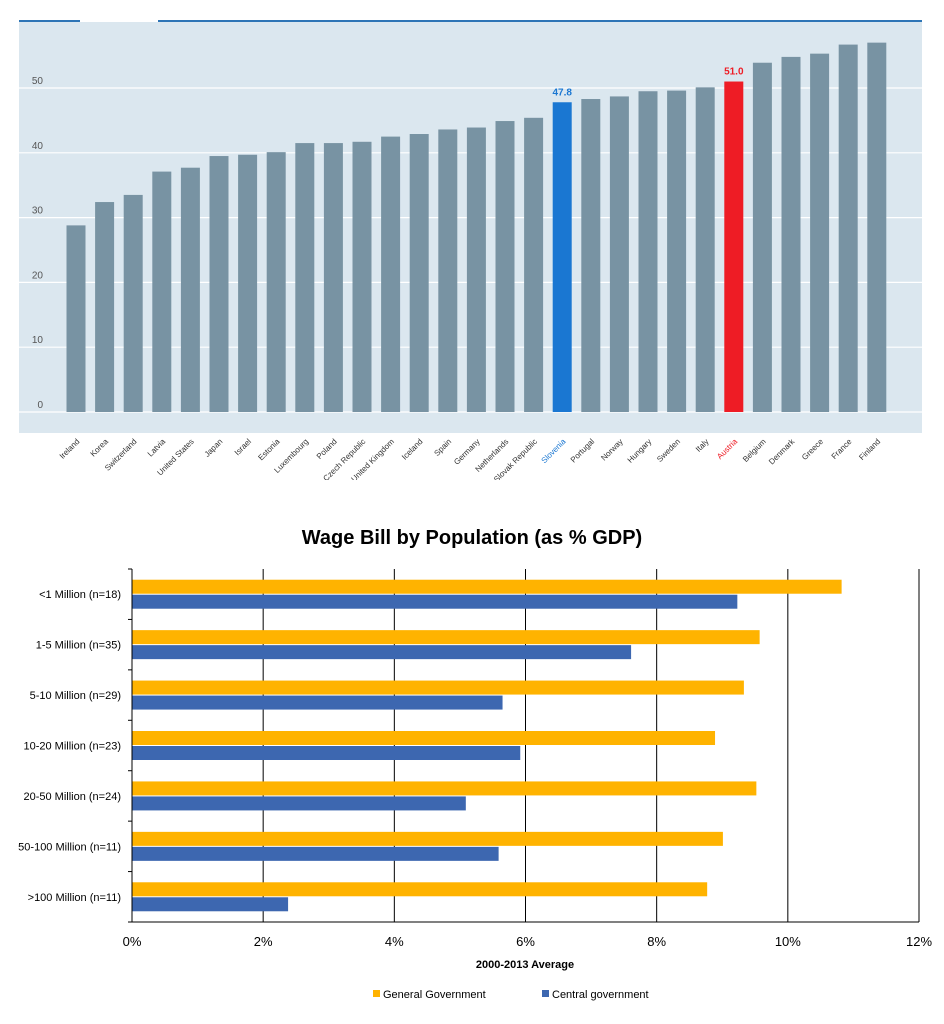 The width and height of the screenshot is (944, 1024). Describe the element at coordinates (619, 254) in the screenshot. I see `bar-norway` at that location.